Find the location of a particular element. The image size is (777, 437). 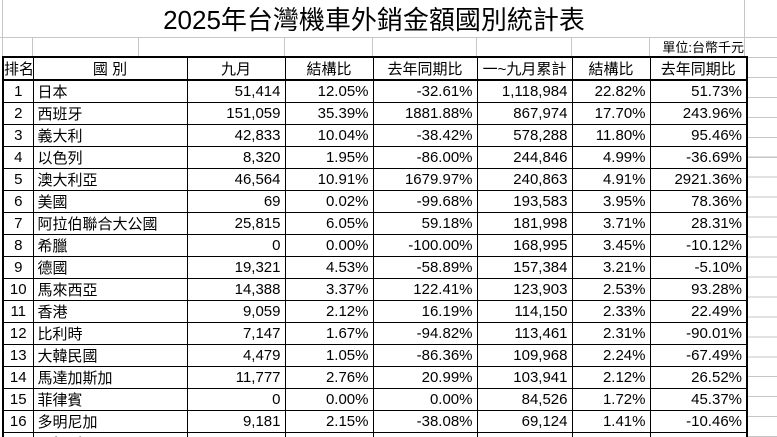

cell-rank: 15 is located at coordinates (18, 399).